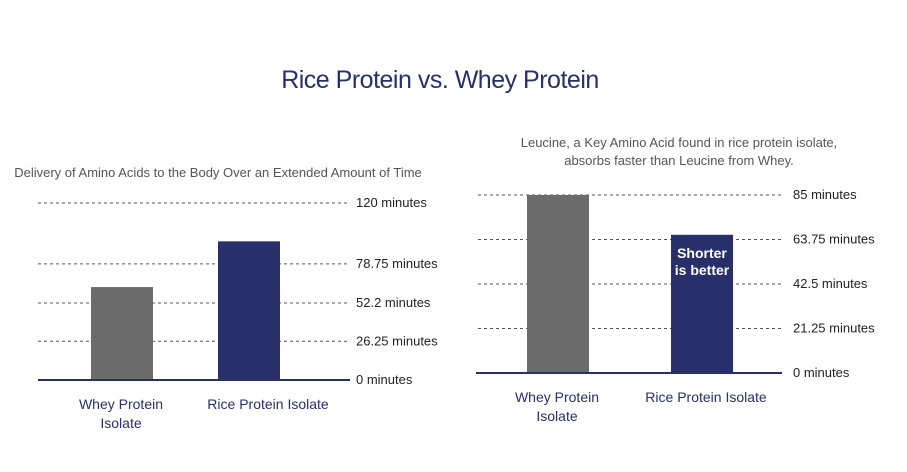  I want to click on y-tick-label: 85 minutes, so click(825, 194).